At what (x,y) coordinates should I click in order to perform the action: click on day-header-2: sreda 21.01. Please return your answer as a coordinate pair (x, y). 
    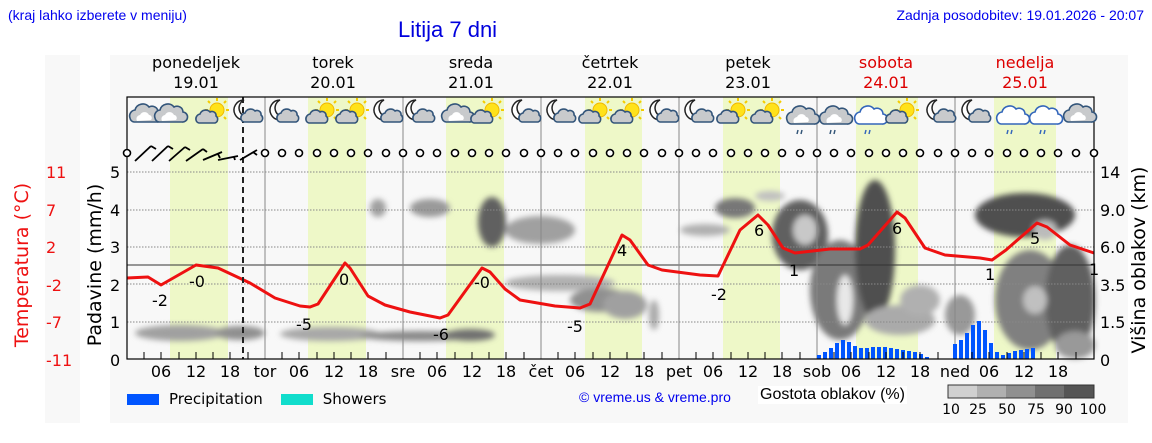
    Looking at the image, I should click on (471, 72).